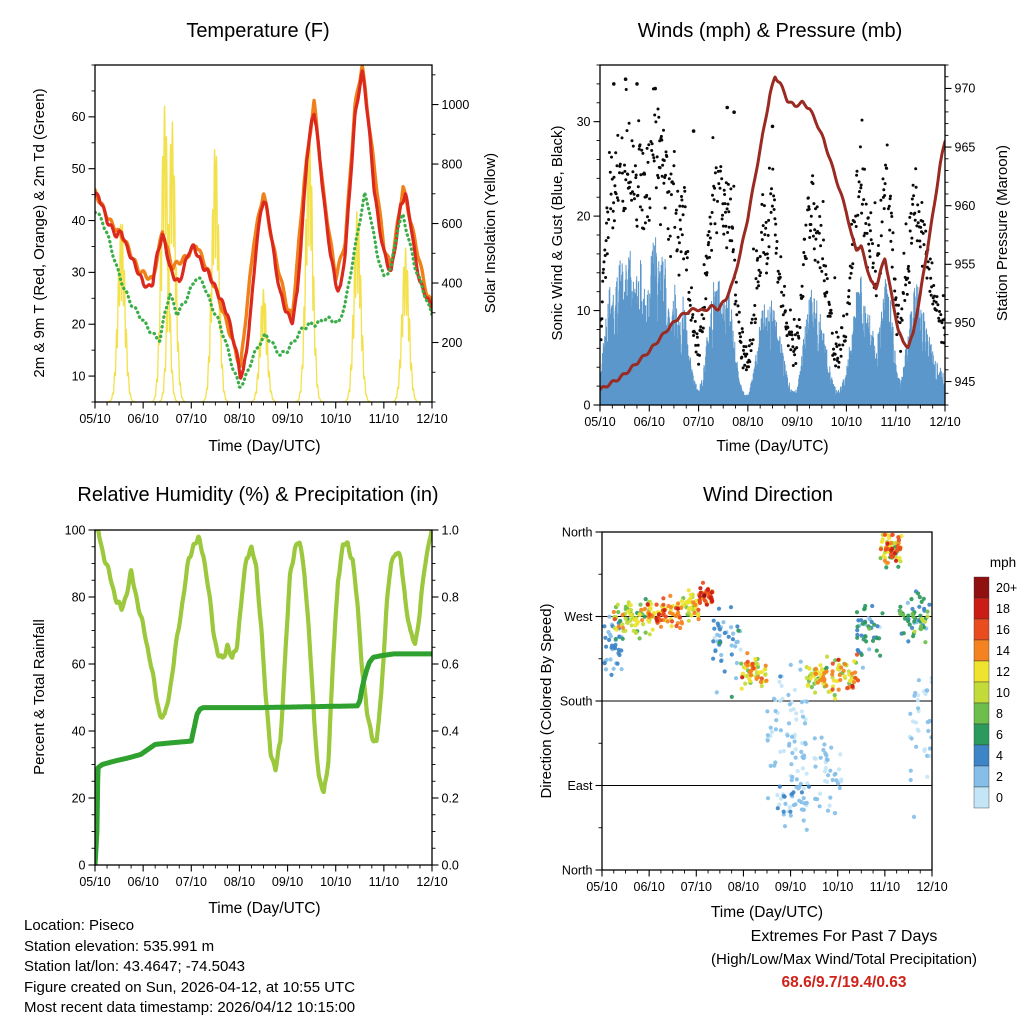 This screenshot has height=1024, width=1024. What do you see at coordinates (450, 664) in the screenshot?
I see `svg-text: 0.6` at bounding box center [450, 664].